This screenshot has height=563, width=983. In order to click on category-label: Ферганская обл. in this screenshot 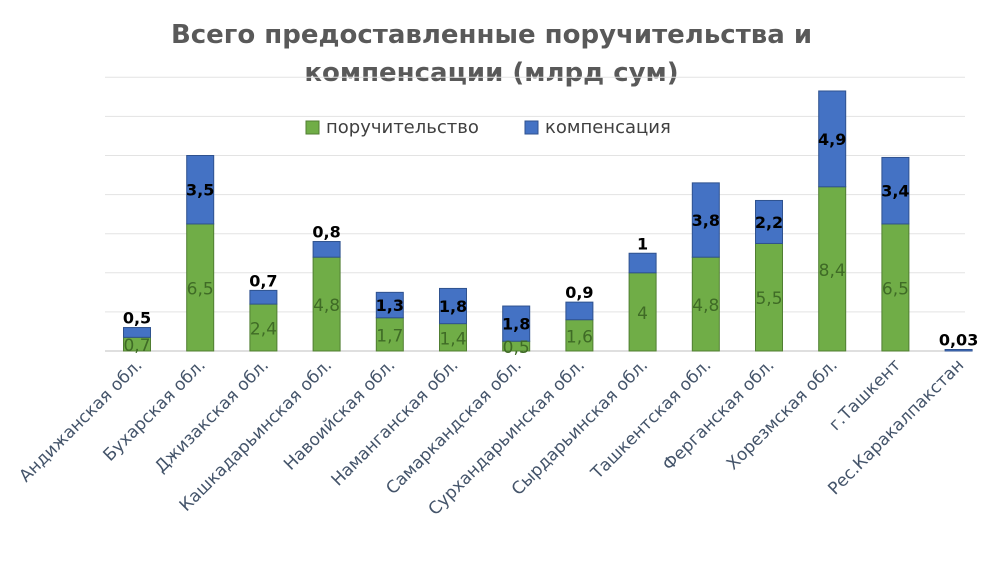, I will do `click(719, 415)`.